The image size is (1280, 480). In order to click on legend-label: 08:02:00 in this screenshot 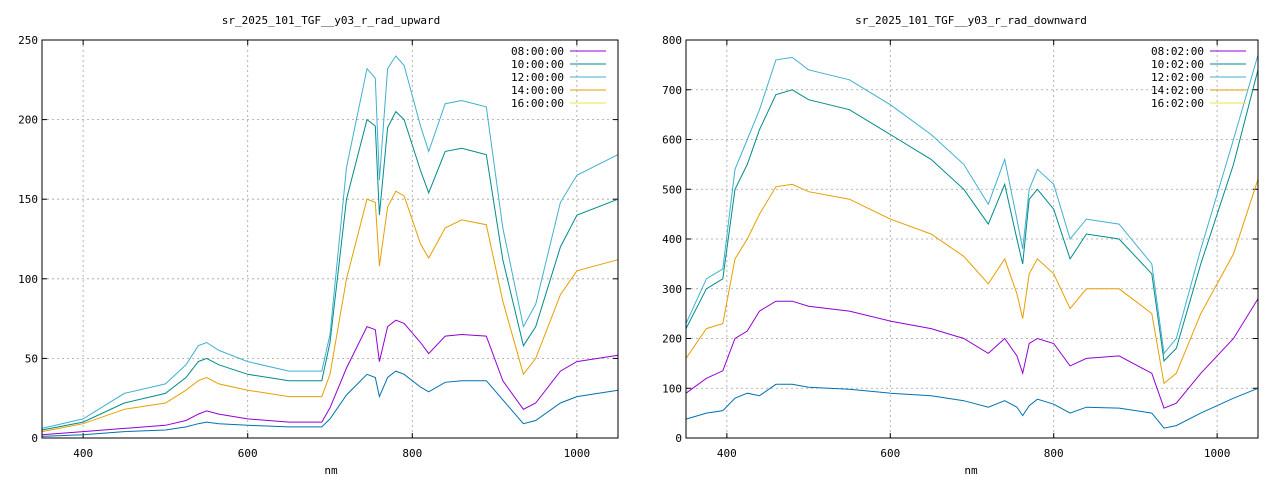, I will do `click(1177, 51)`.